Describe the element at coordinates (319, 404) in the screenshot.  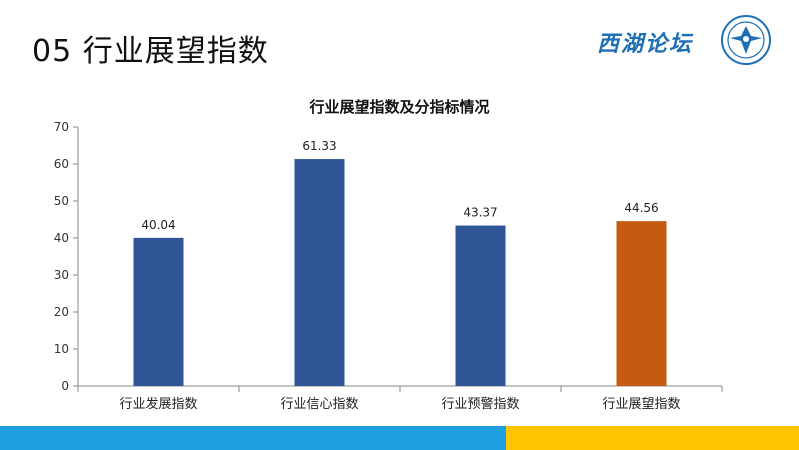
I see `x-category-label: 行业信心指数` at that location.